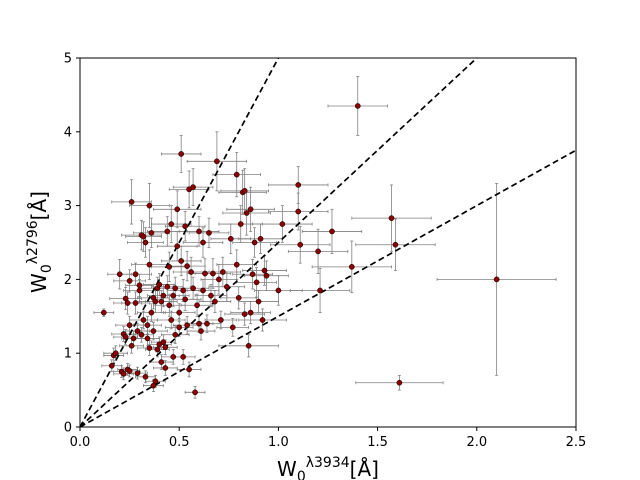 This screenshot has height=480, width=640. What do you see at coordinates (377, 442) in the screenshot?
I see `x-tick-label: 1.5` at bounding box center [377, 442].